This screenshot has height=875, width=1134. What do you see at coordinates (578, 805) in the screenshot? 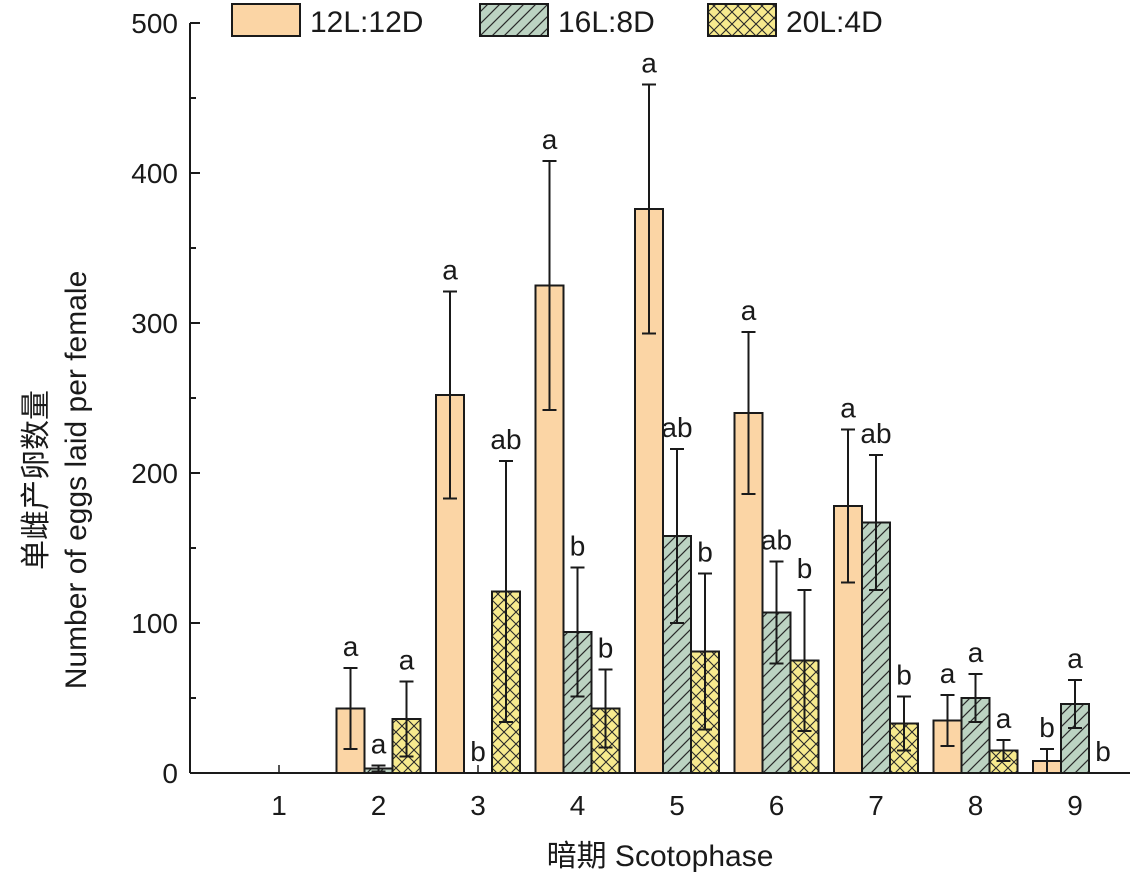
I see `x-tick-label: 4` at bounding box center [578, 805].